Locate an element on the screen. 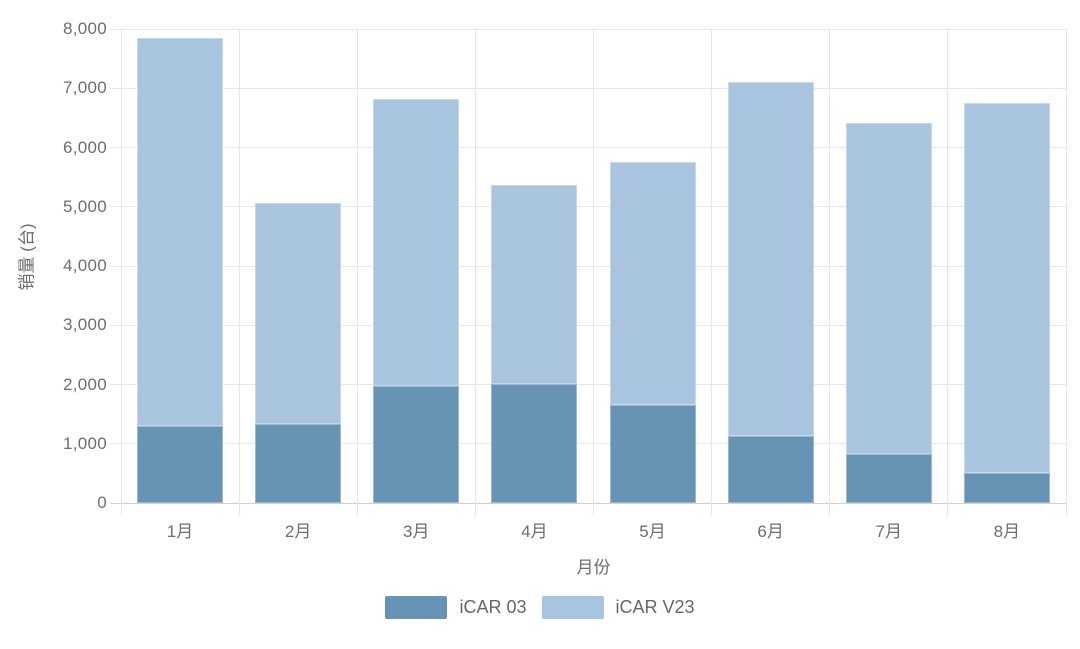 The width and height of the screenshot is (1080, 649). y-tick-label: 0 is located at coordinates (102, 502).